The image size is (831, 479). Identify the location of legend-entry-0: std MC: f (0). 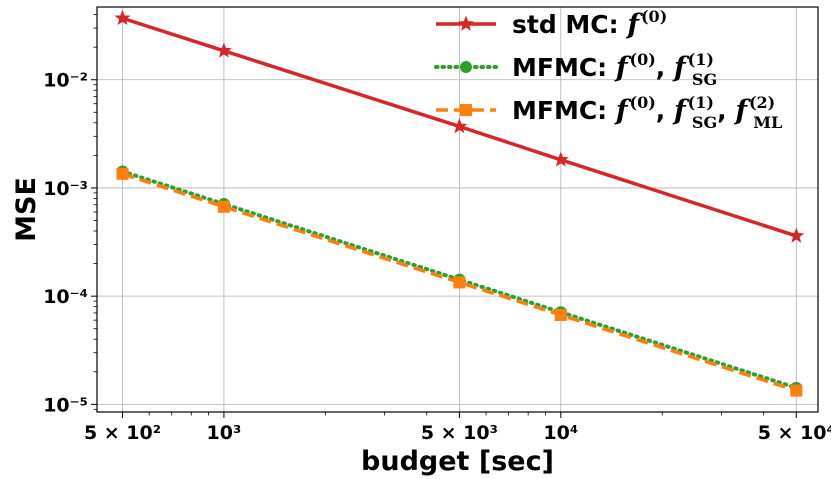
(551, 23).